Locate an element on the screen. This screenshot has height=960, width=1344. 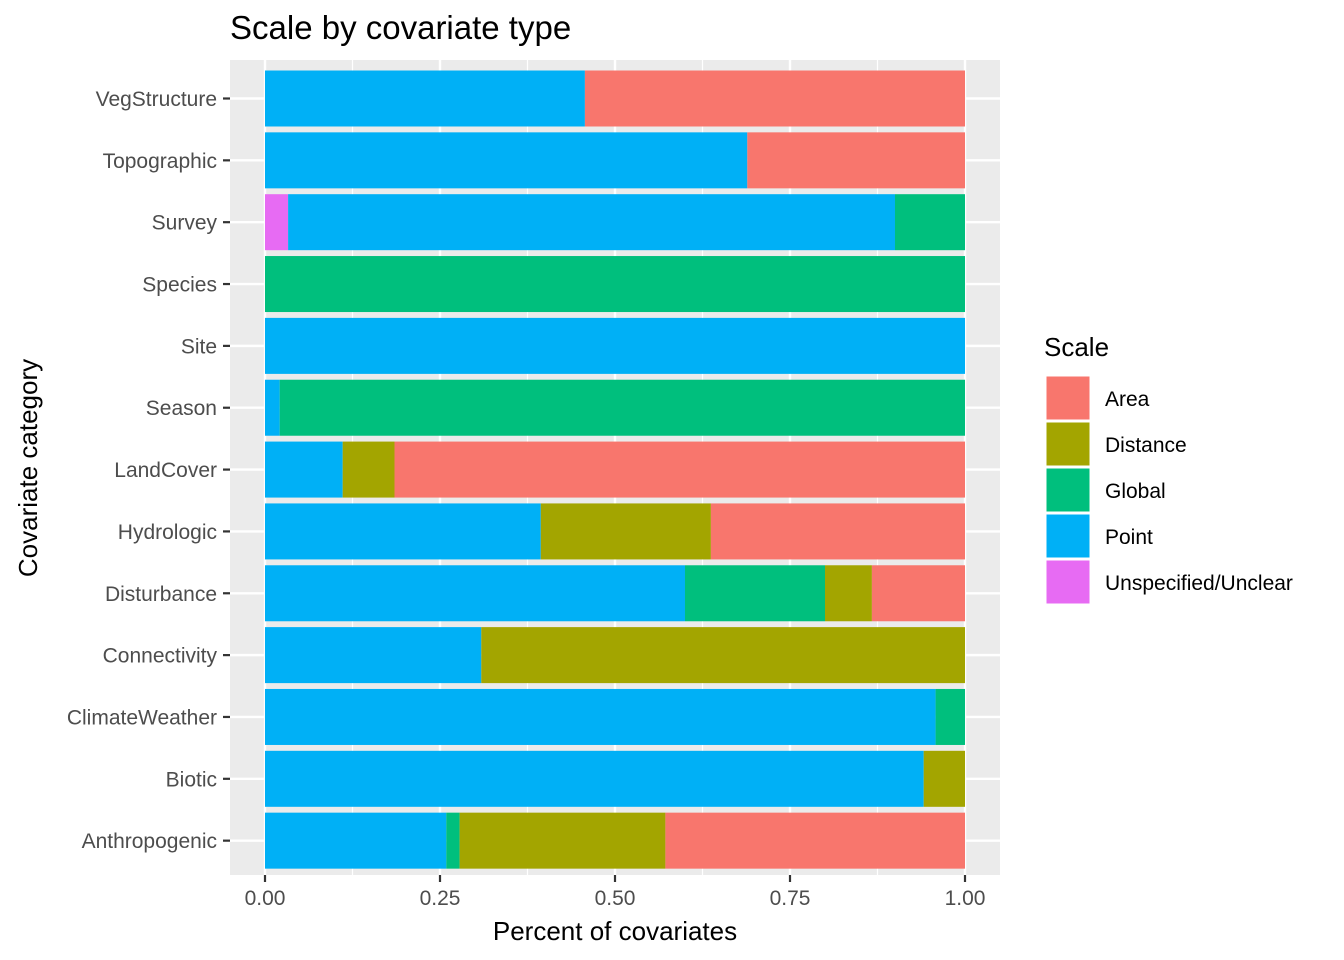
x-tick-label: 0.00 is located at coordinates (265, 898).